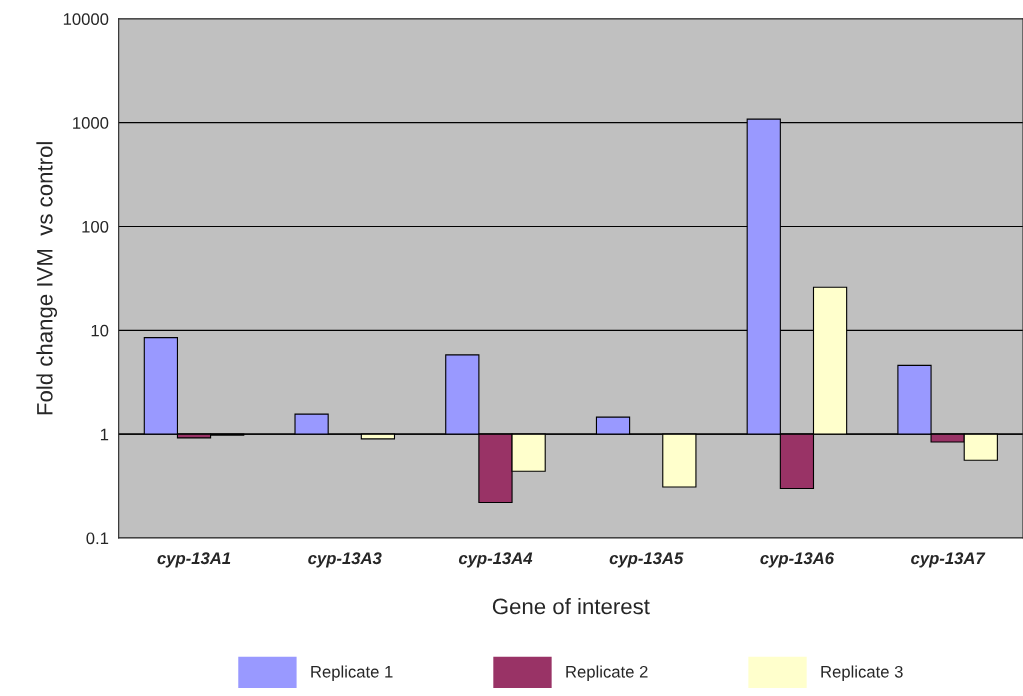  What do you see at coordinates (104, 434) in the screenshot?
I see `y-tick-label: 1` at bounding box center [104, 434].